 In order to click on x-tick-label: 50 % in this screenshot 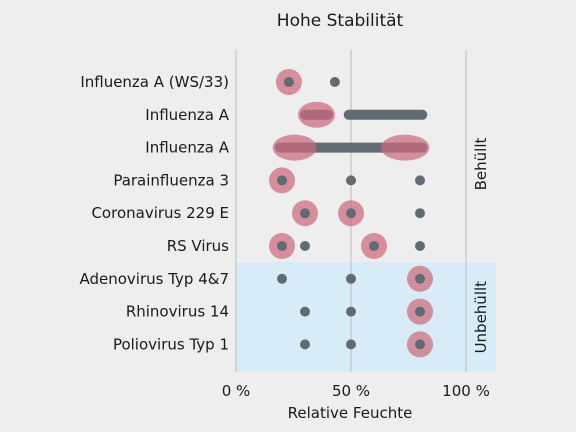, I will do `click(351, 391)`.